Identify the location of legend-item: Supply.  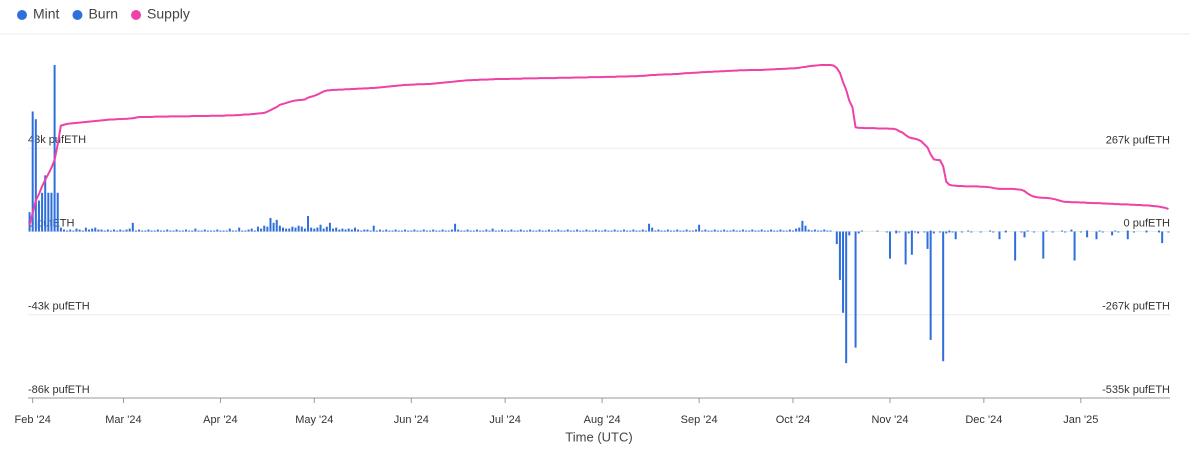
(160, 14).